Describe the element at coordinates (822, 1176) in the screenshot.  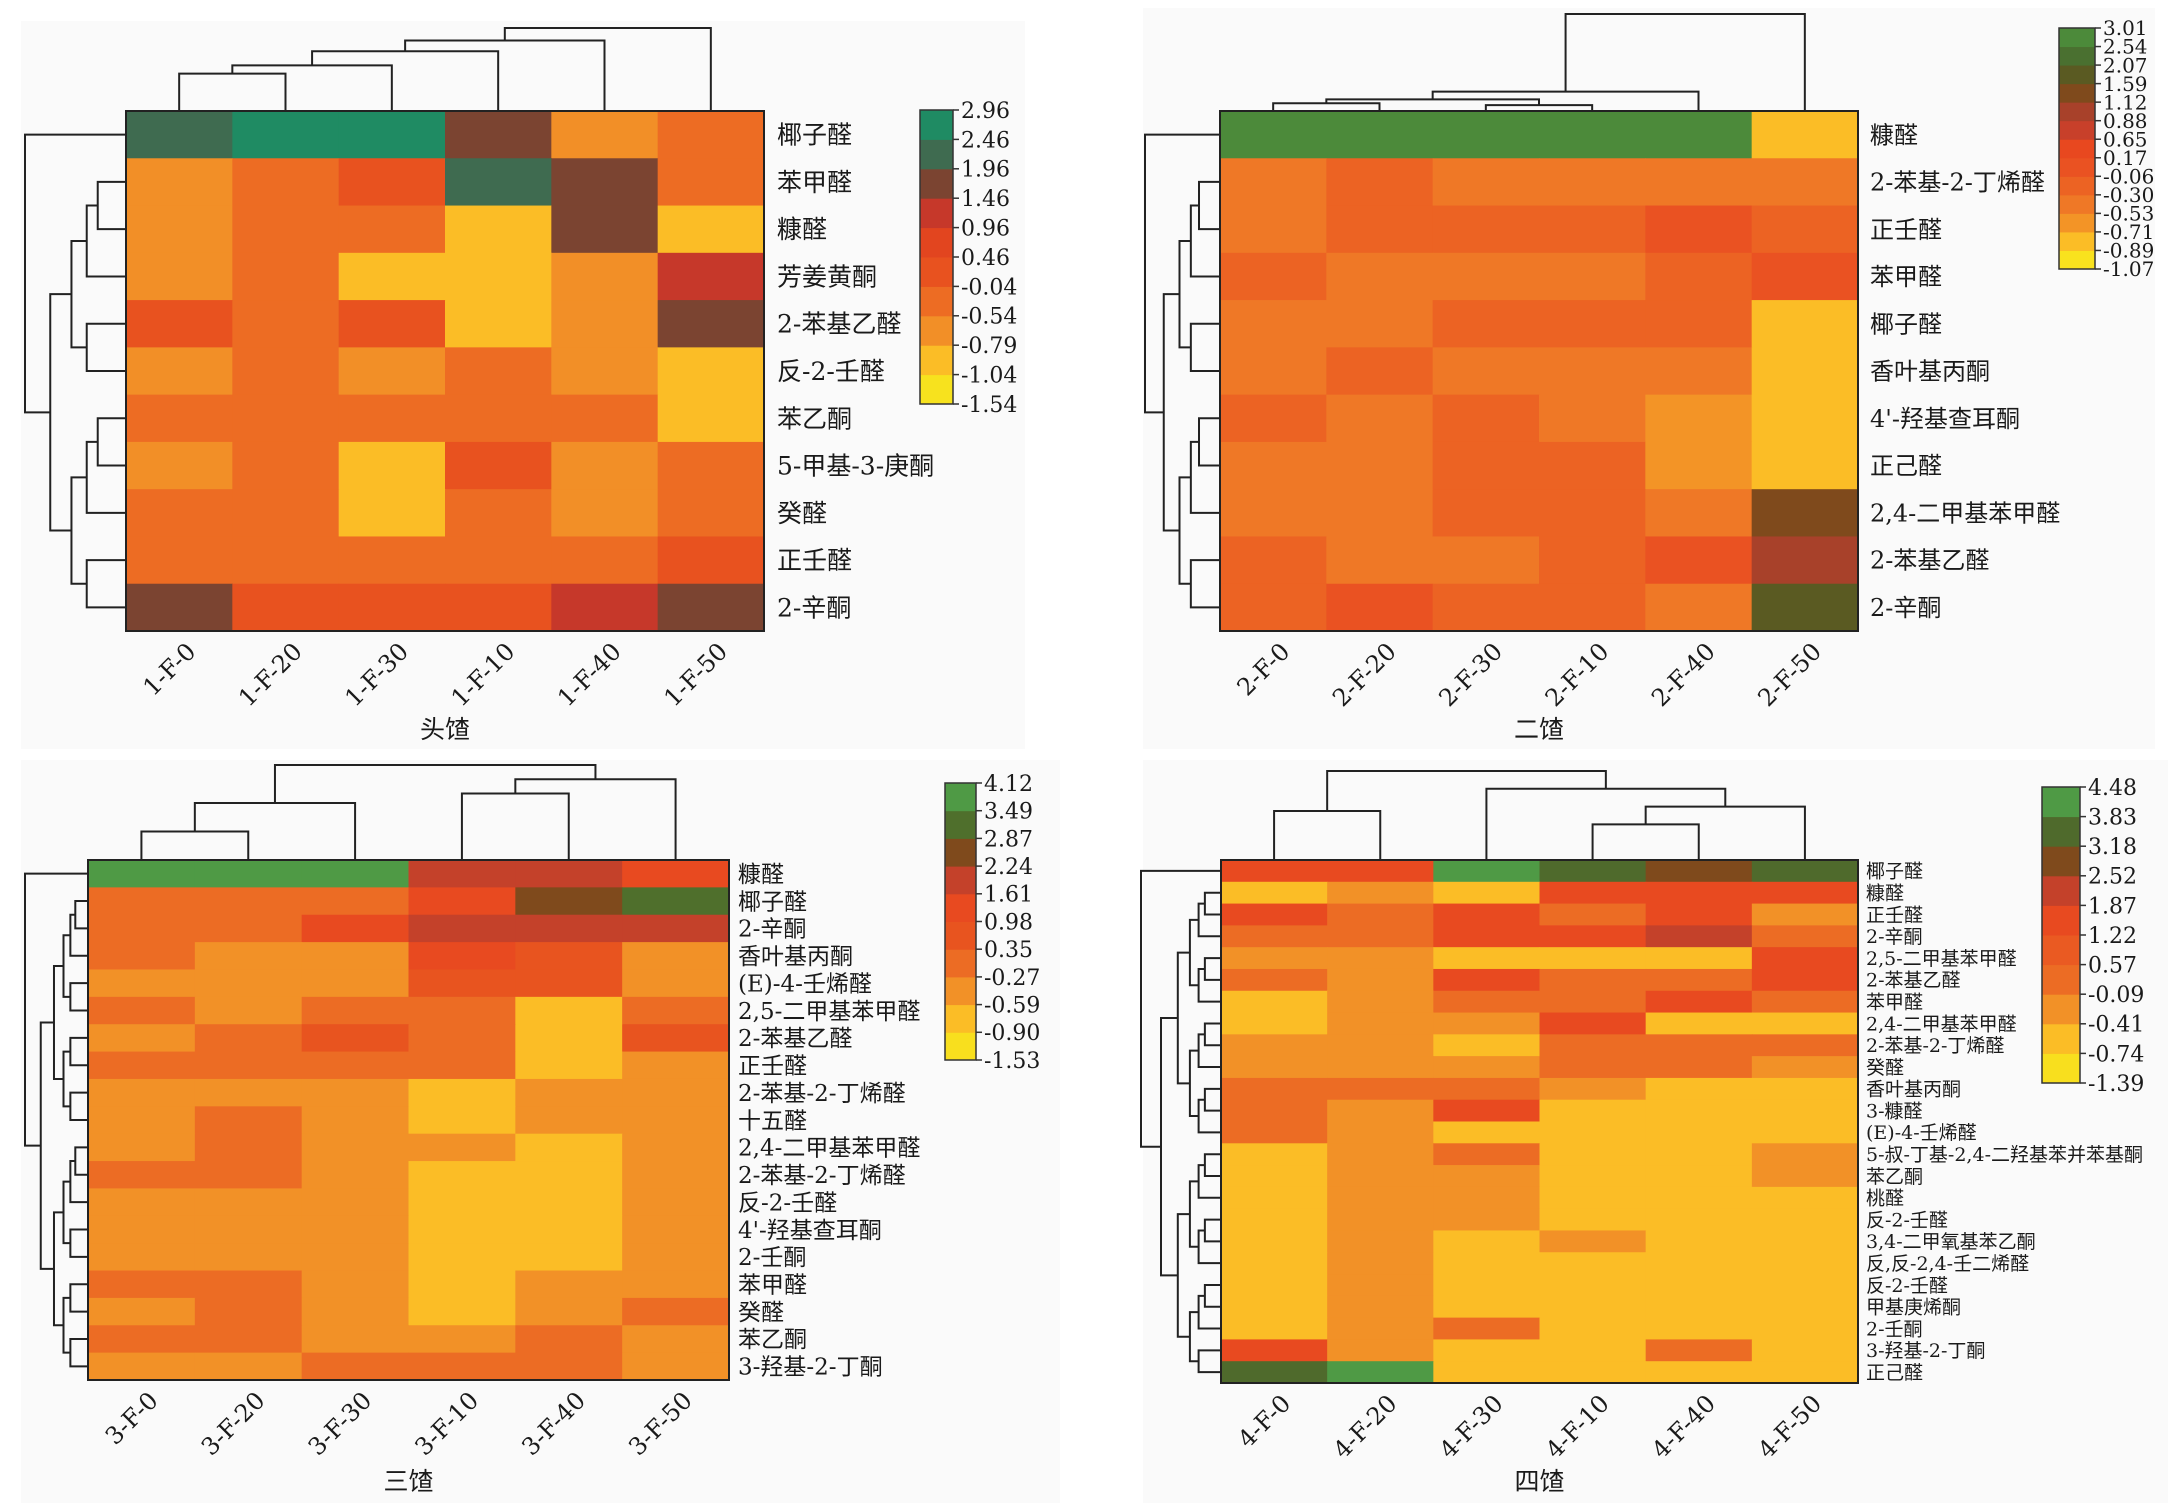
I see `row-label: 2-苯基-2-丁烯醛` at that location.